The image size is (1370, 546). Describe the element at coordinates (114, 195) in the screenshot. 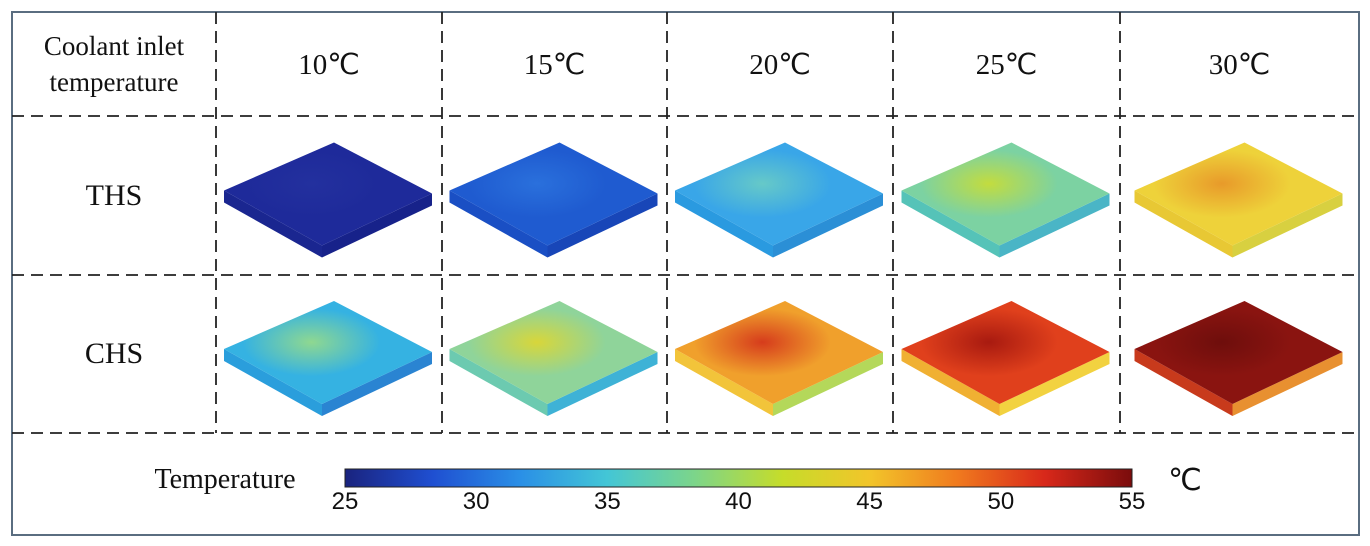

I see `row-label-ths: THS` at that location.